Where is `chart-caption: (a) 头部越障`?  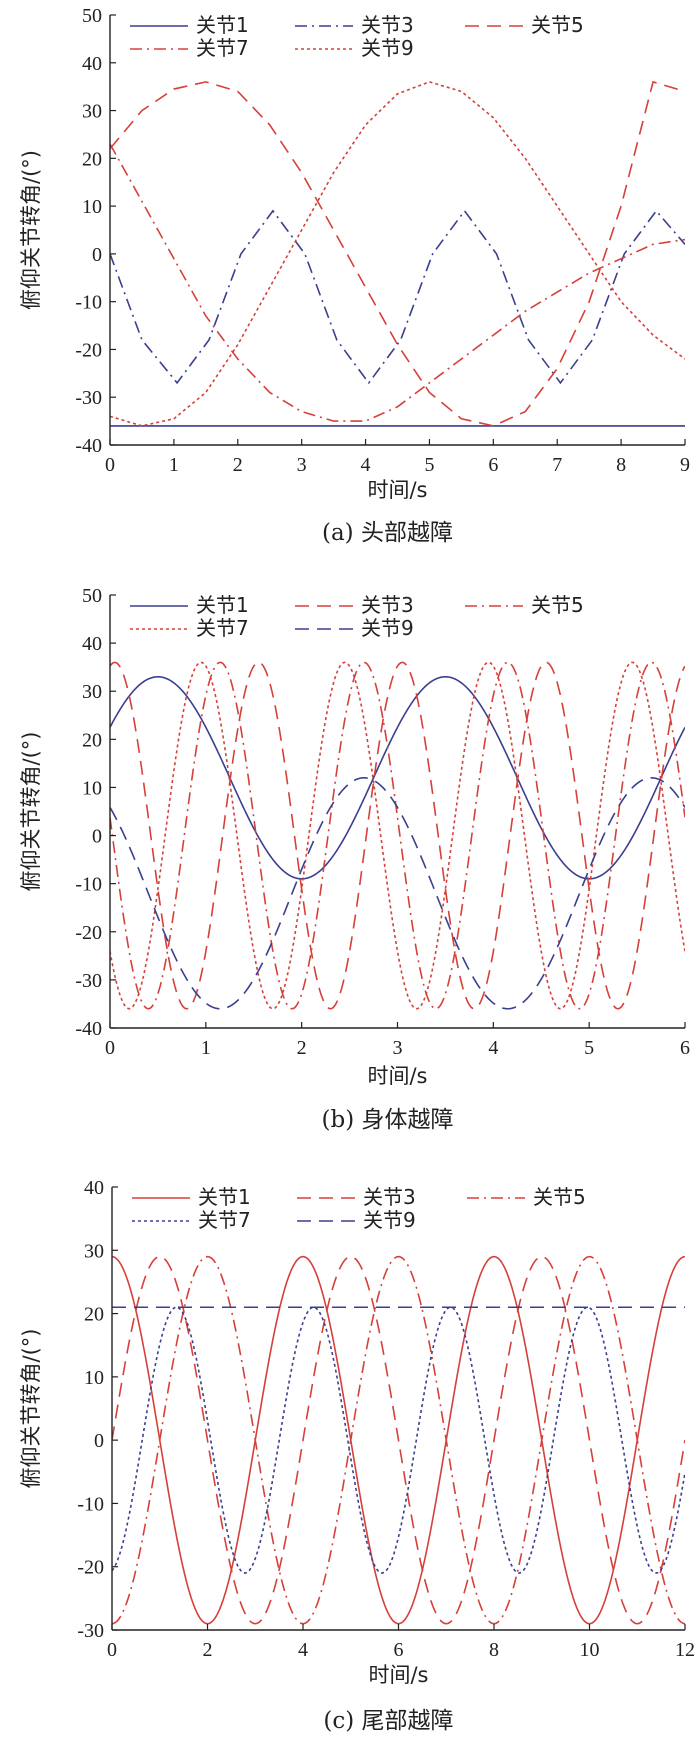 chart-caption: (a) 头部越障 is located at coordinates (387, 533).